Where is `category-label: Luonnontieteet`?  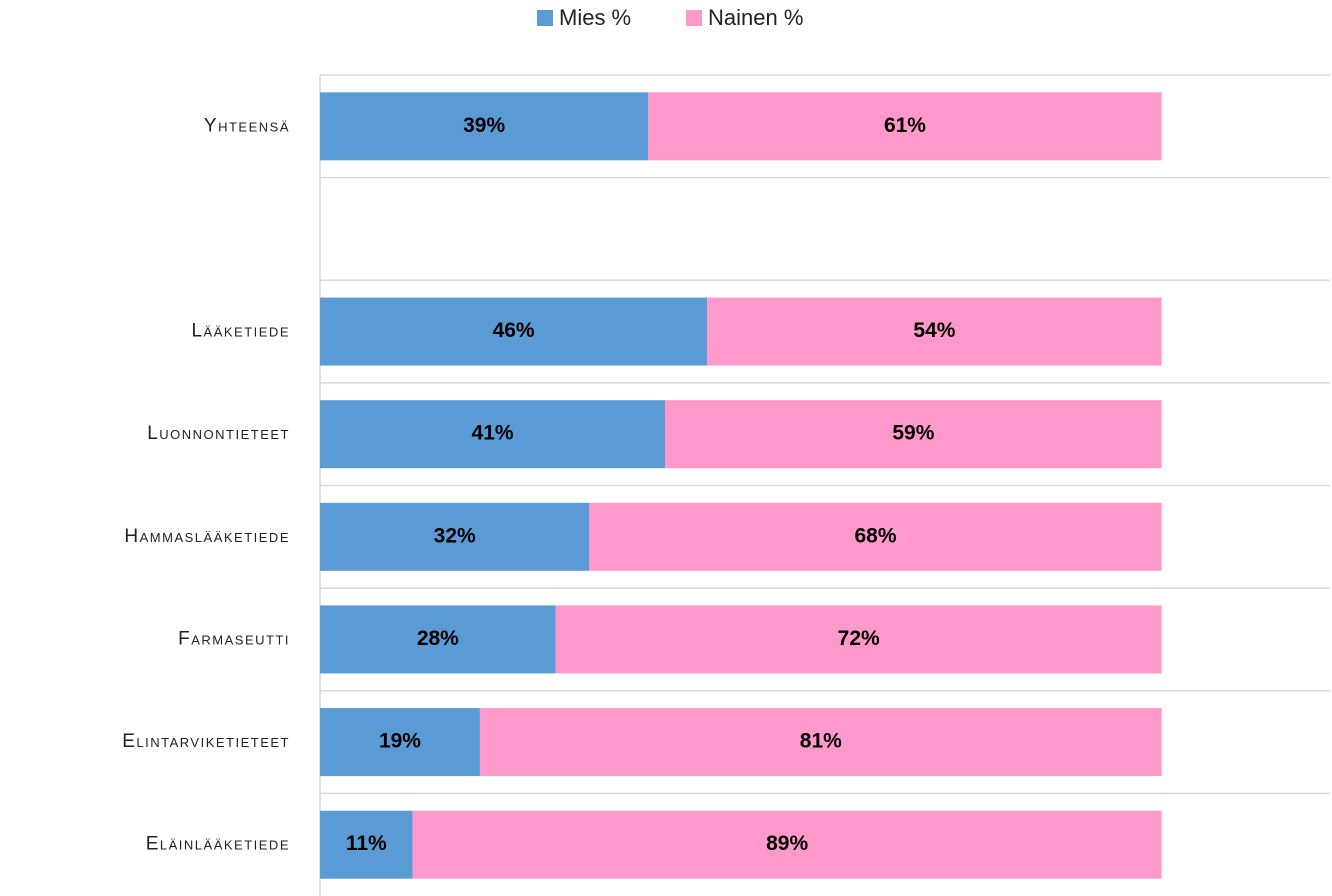
category-label: Luonnontieteet is located at coordinates (218, 433).